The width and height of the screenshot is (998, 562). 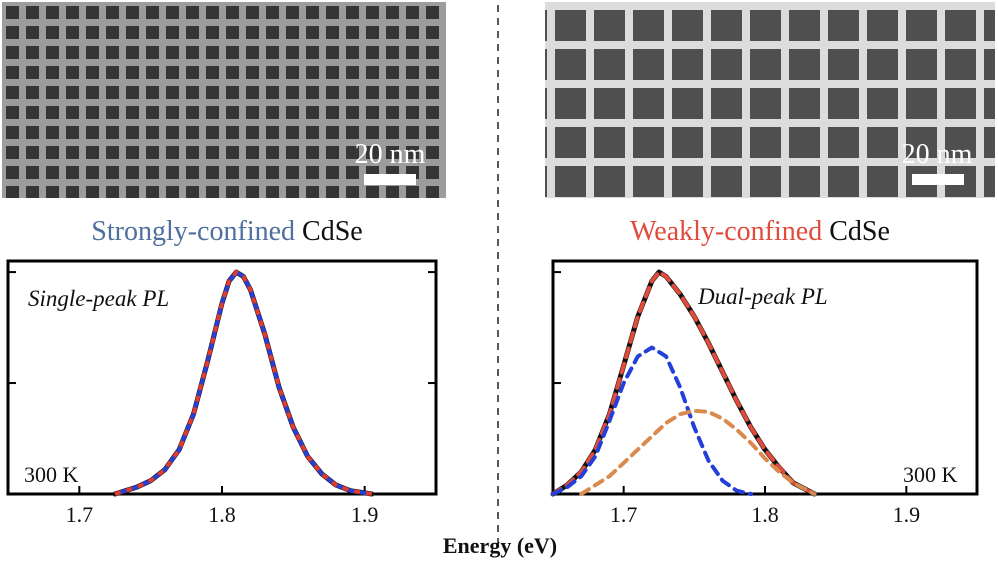 I want to click on left-scale-bar, so click(x=390, y=179).